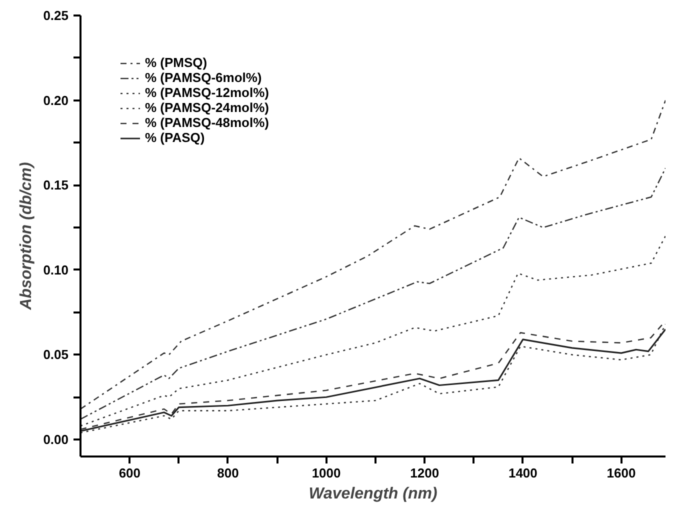 The image size is (675, 516). Describe the element at coordinates (56, 100) in the screenshot. I see `y-tick-label: 0.20` at that location.